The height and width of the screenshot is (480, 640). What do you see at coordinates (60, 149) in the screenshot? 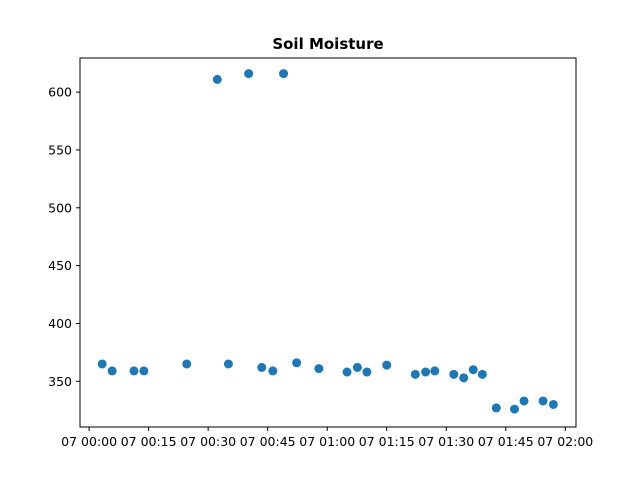
I see `y-tick-label-4: 550` at bounding box center [60, 149].